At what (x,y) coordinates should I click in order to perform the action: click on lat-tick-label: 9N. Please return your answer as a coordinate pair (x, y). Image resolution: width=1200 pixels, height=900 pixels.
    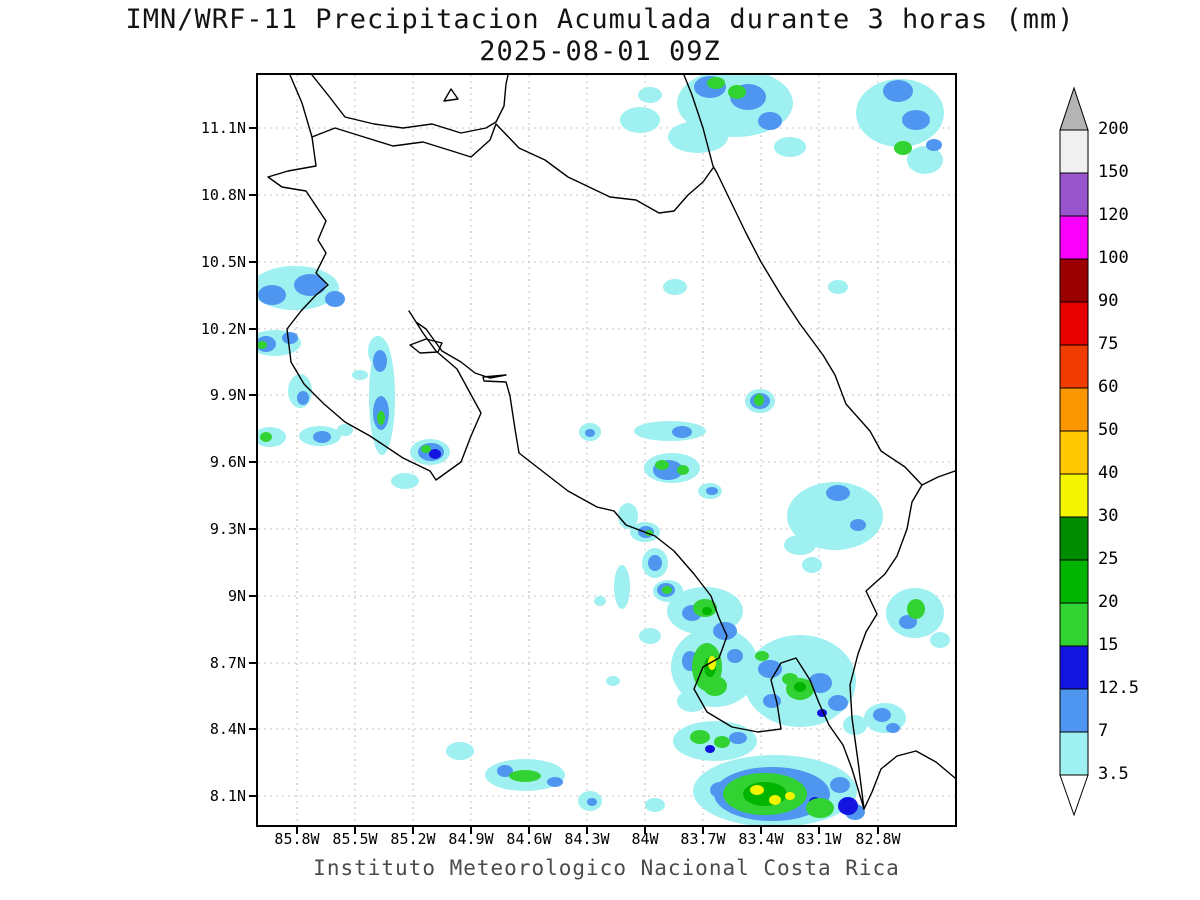
    Looking at the image, I should click on (236, 596).